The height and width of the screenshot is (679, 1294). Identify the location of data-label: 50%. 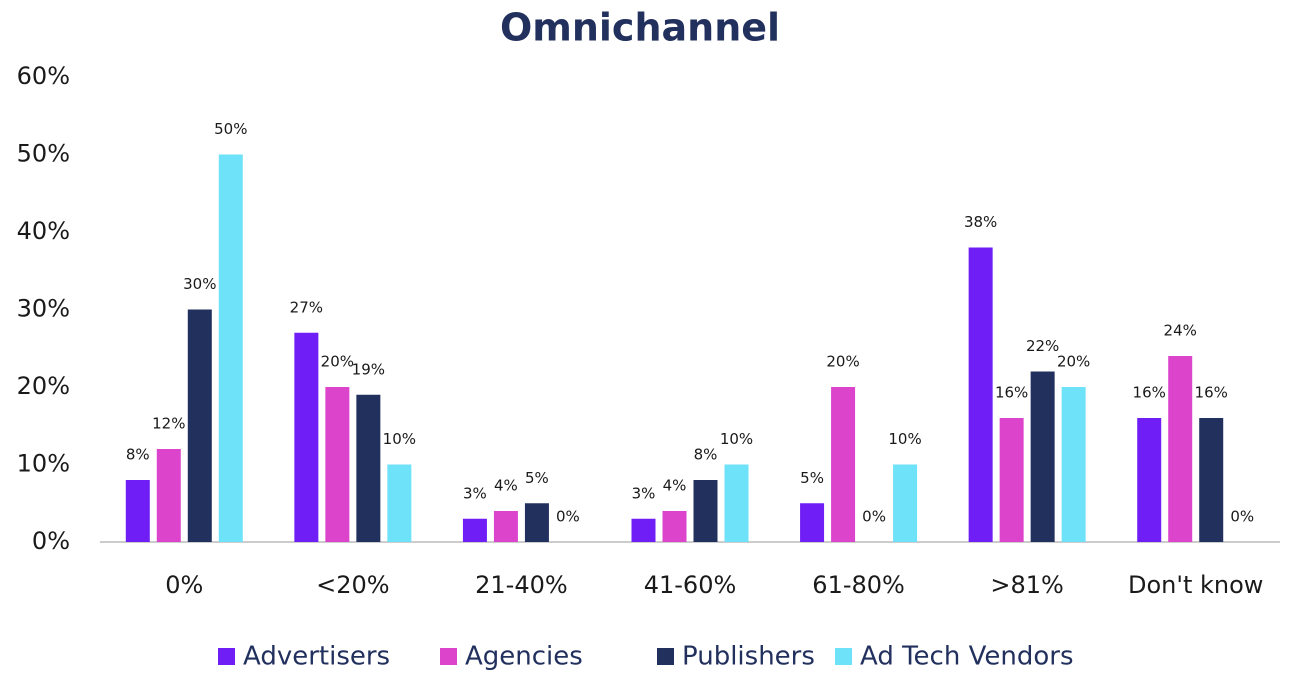
(230, 129).